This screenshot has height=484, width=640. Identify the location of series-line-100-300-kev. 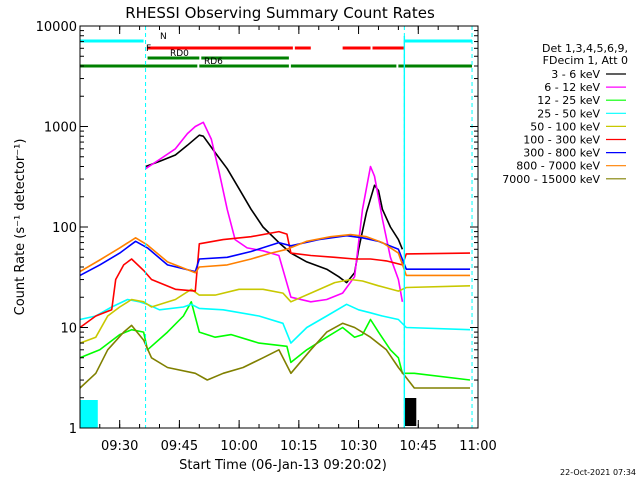
(275, 279).